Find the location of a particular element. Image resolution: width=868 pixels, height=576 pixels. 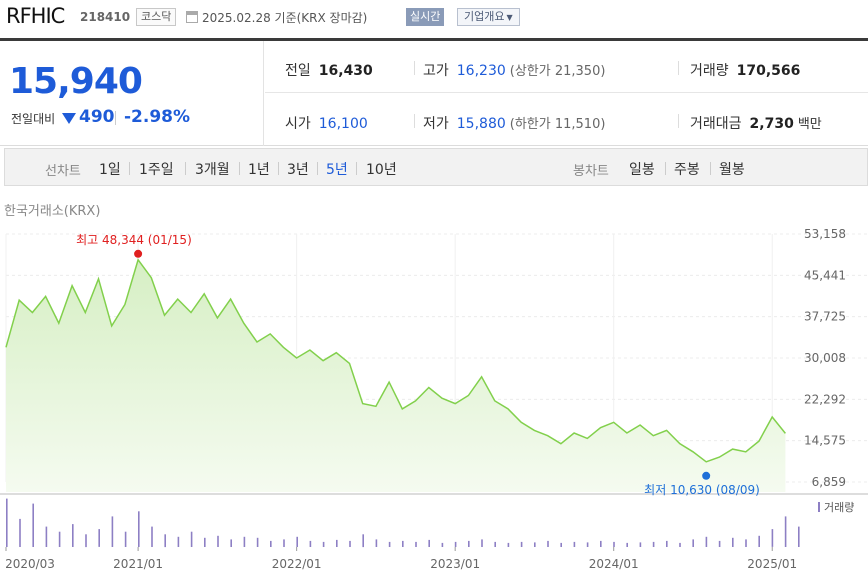

down-triangle-icon is located at coordinates (69, 118).